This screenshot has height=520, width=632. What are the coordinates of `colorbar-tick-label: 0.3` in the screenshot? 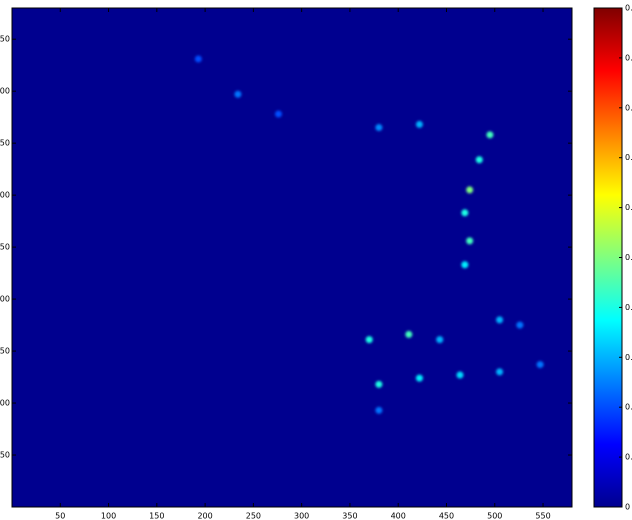 It's located at (628, 207).